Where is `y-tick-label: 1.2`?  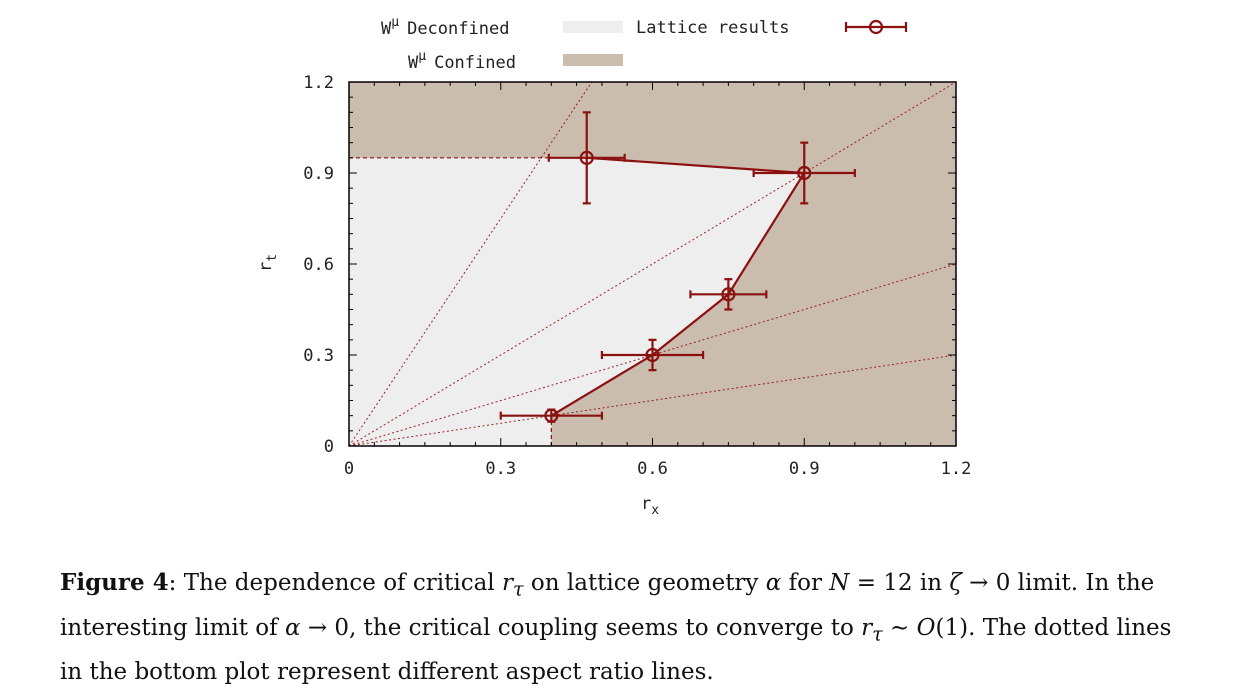
y-tick-label: 1.2 is located at coordinates (318, 83).